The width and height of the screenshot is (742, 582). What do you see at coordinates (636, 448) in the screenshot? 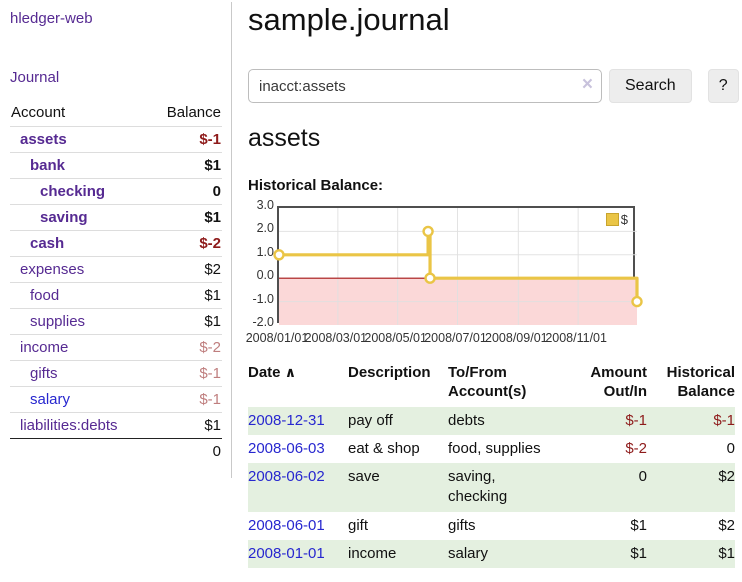
I see `amount-cell: $-2` at bounding box center [636, 448].